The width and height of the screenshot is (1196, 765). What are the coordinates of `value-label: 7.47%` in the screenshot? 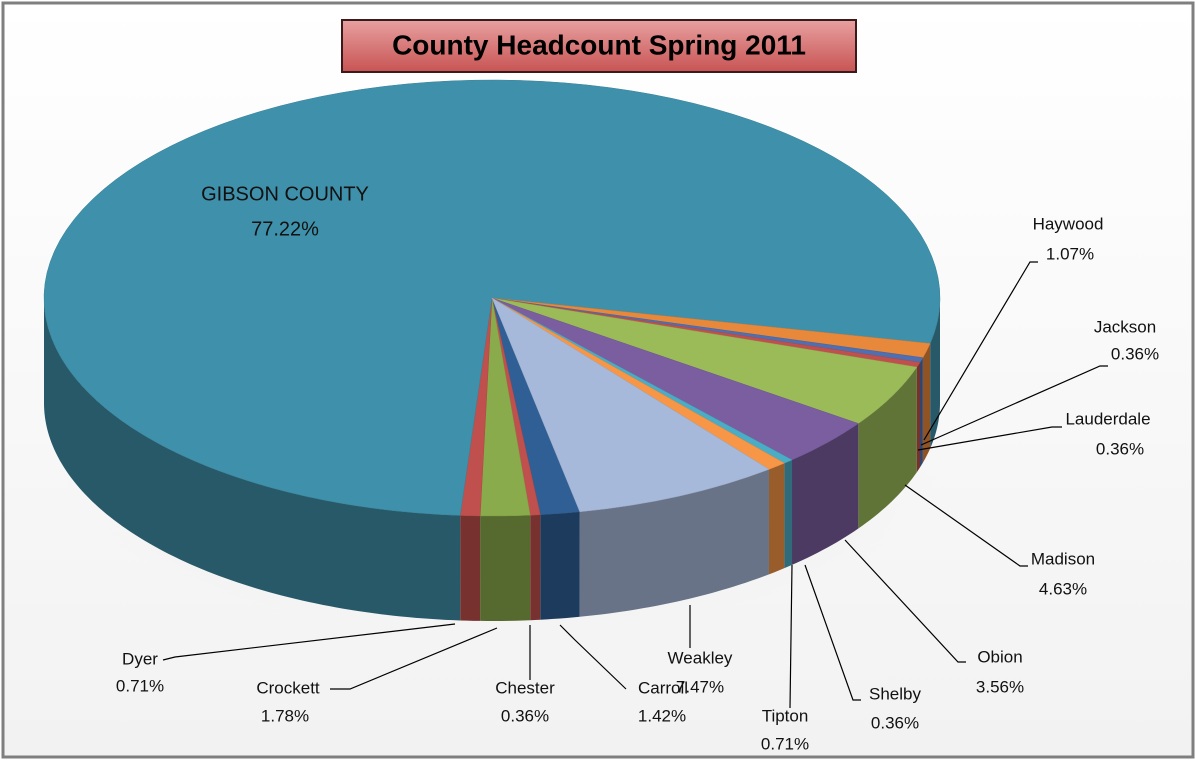 It's located at (700, 686).